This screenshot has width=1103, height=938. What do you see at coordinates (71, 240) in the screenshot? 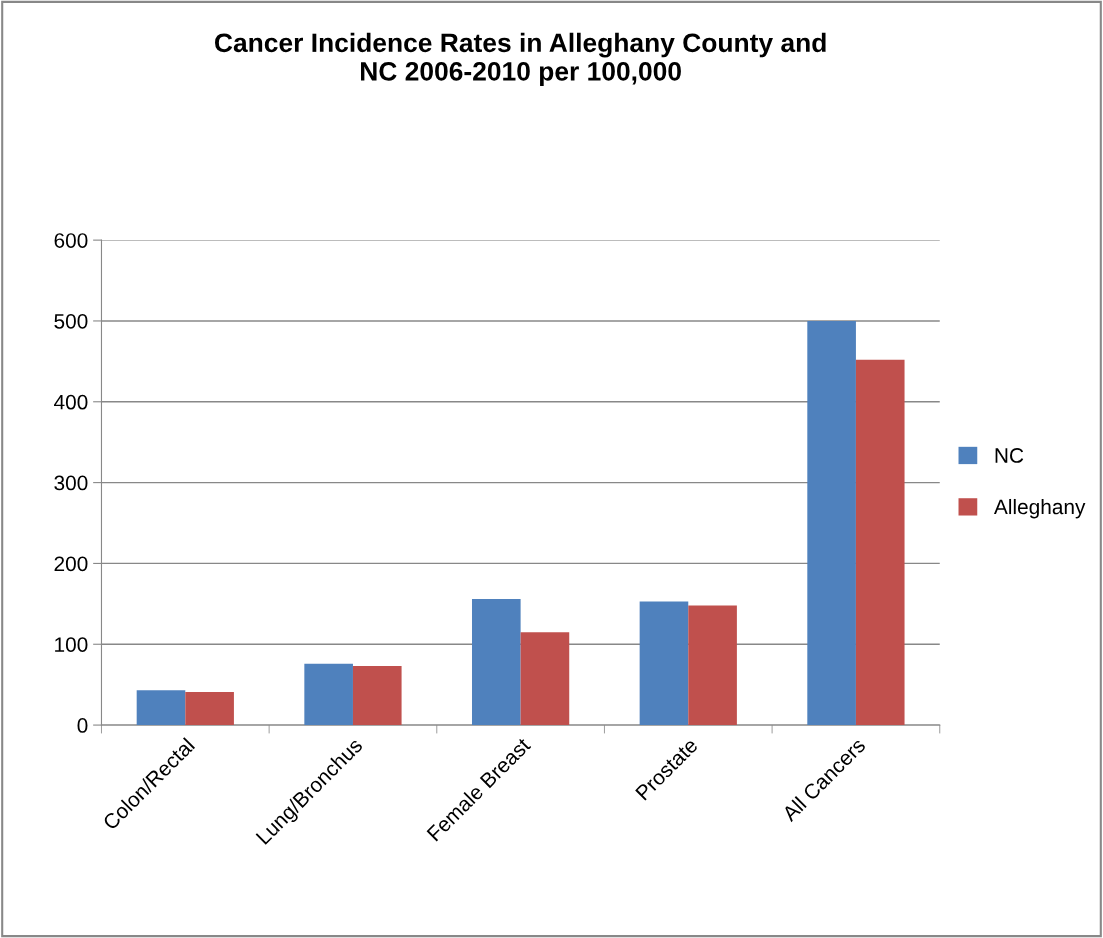
I see `y-tick-label: 600` at bounding box center [71, 240].